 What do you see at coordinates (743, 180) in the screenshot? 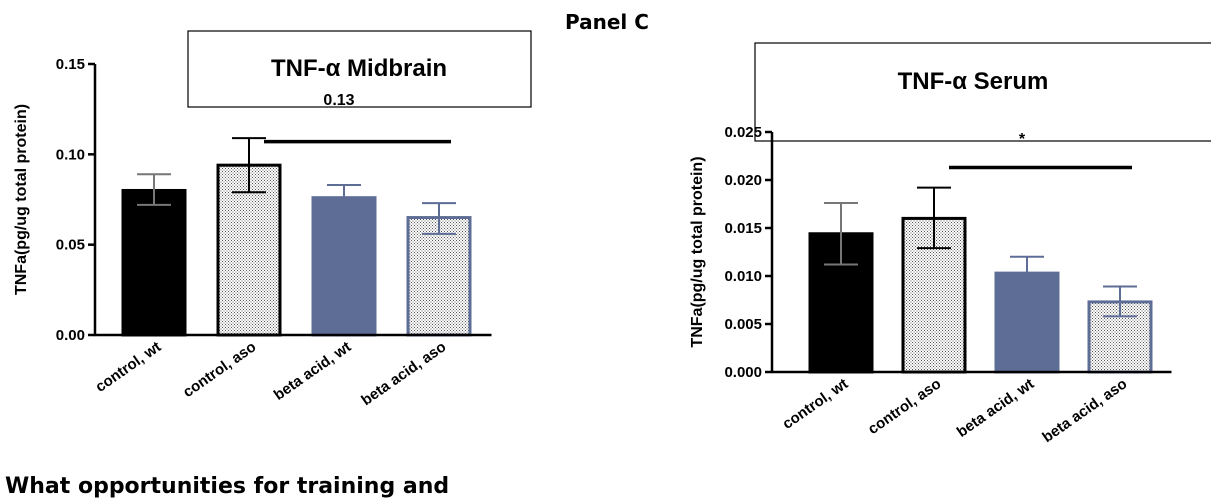
I see `chart2-ytick-label-4: 0.020` at bounding box center [743, 180].